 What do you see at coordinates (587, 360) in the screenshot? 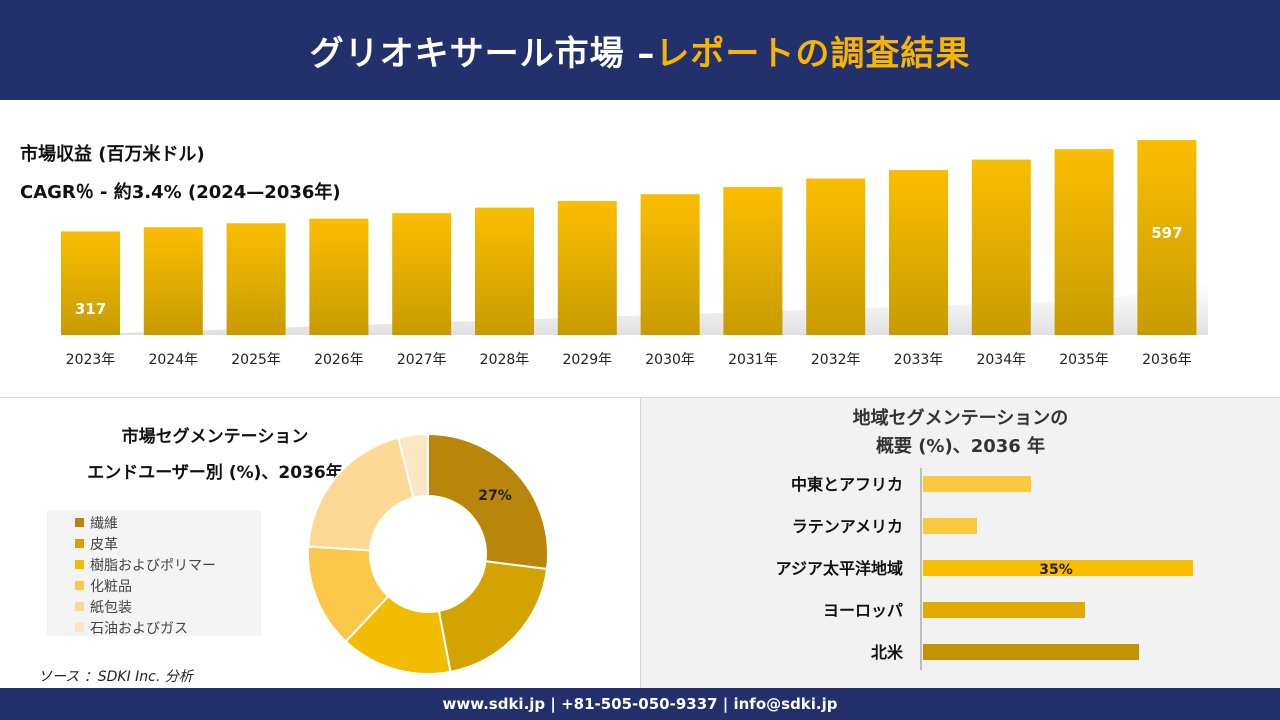
I see `revenue-tick-label: 2029年` at bounding box center [587, 360].